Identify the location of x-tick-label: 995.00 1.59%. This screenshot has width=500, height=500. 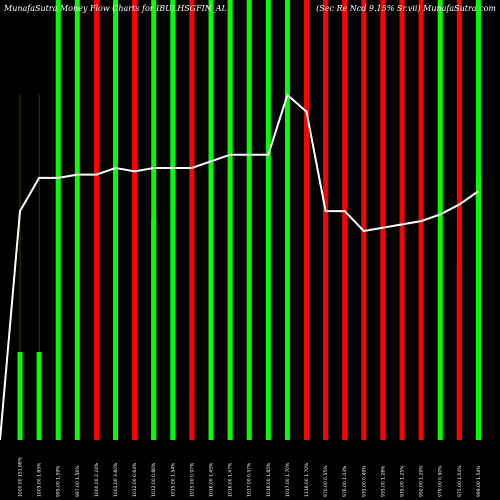
(59, 481).